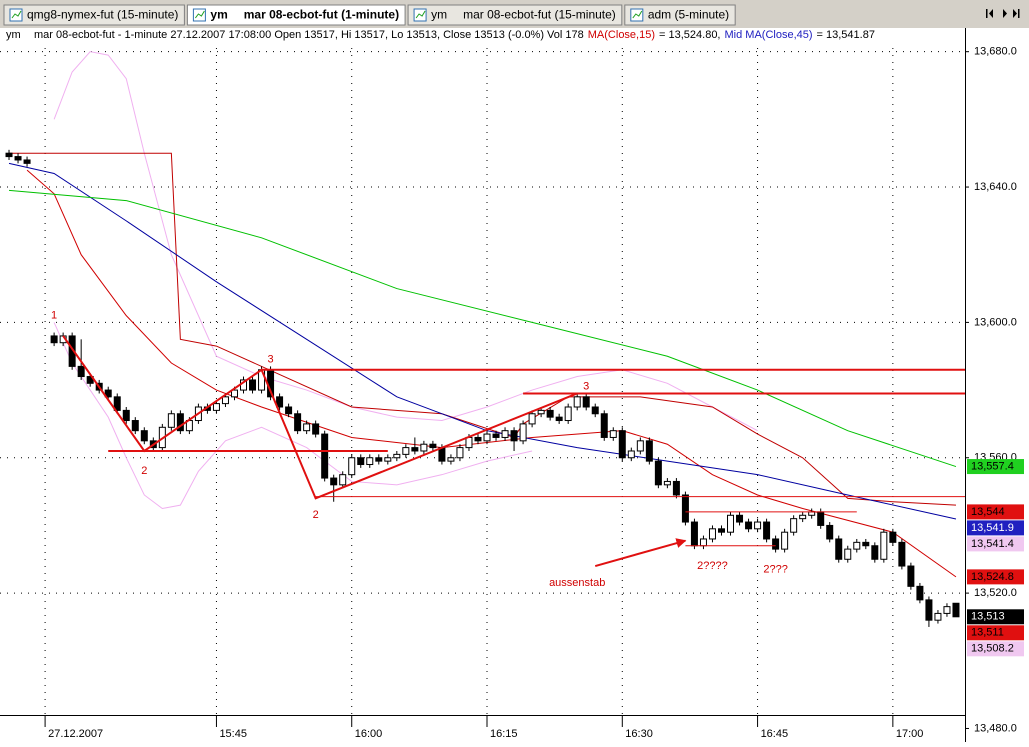  I want to click on nav-prev, so click(991, 13).